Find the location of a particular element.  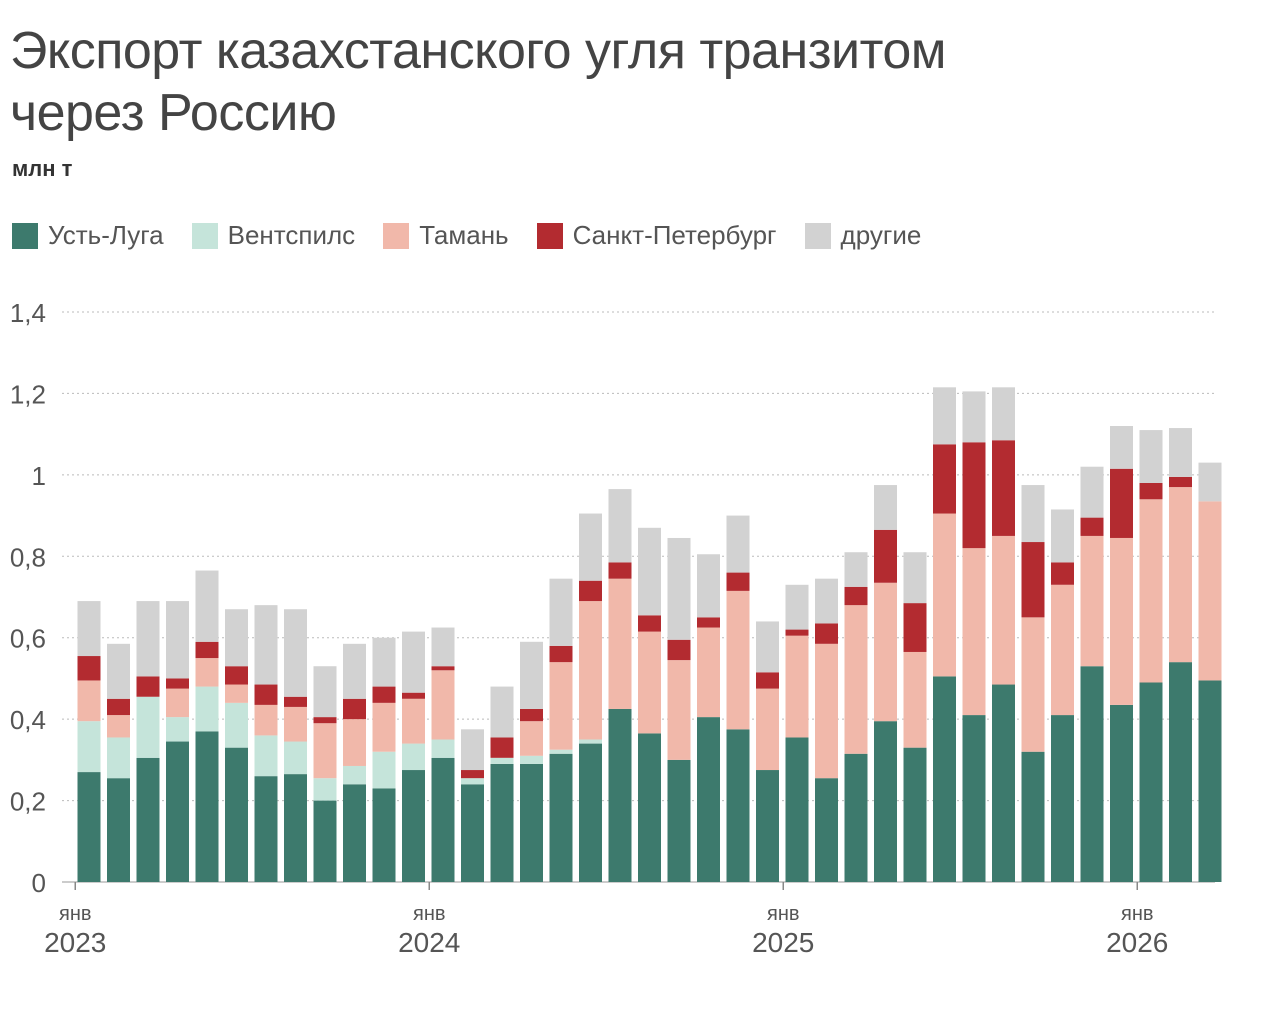

legend-swatch-ventspils is located at coordinates (204, 235).